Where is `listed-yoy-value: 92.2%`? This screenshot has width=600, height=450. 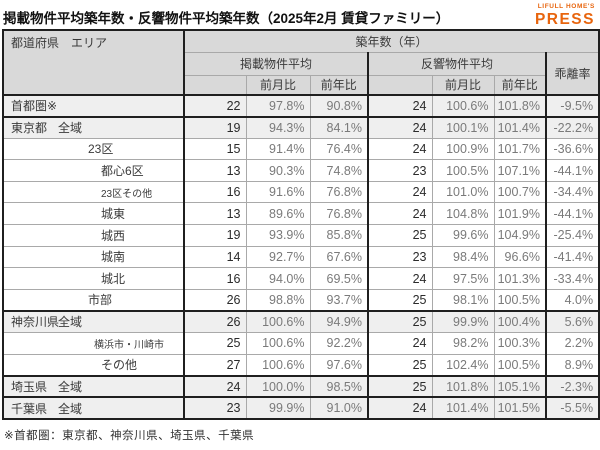 listed-yoy-value: 92.2% is located at coordinates (339, 343).